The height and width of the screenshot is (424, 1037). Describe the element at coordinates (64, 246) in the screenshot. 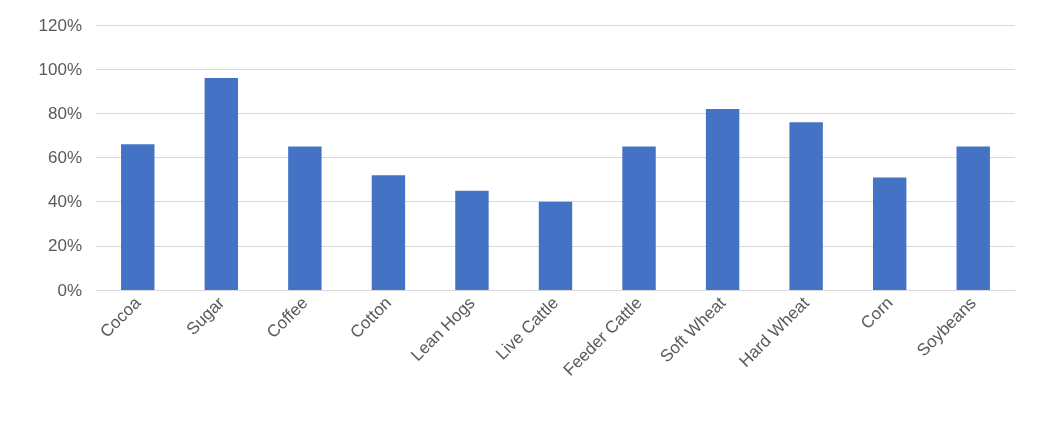

I see `y-tick-label: 20%` at that location.